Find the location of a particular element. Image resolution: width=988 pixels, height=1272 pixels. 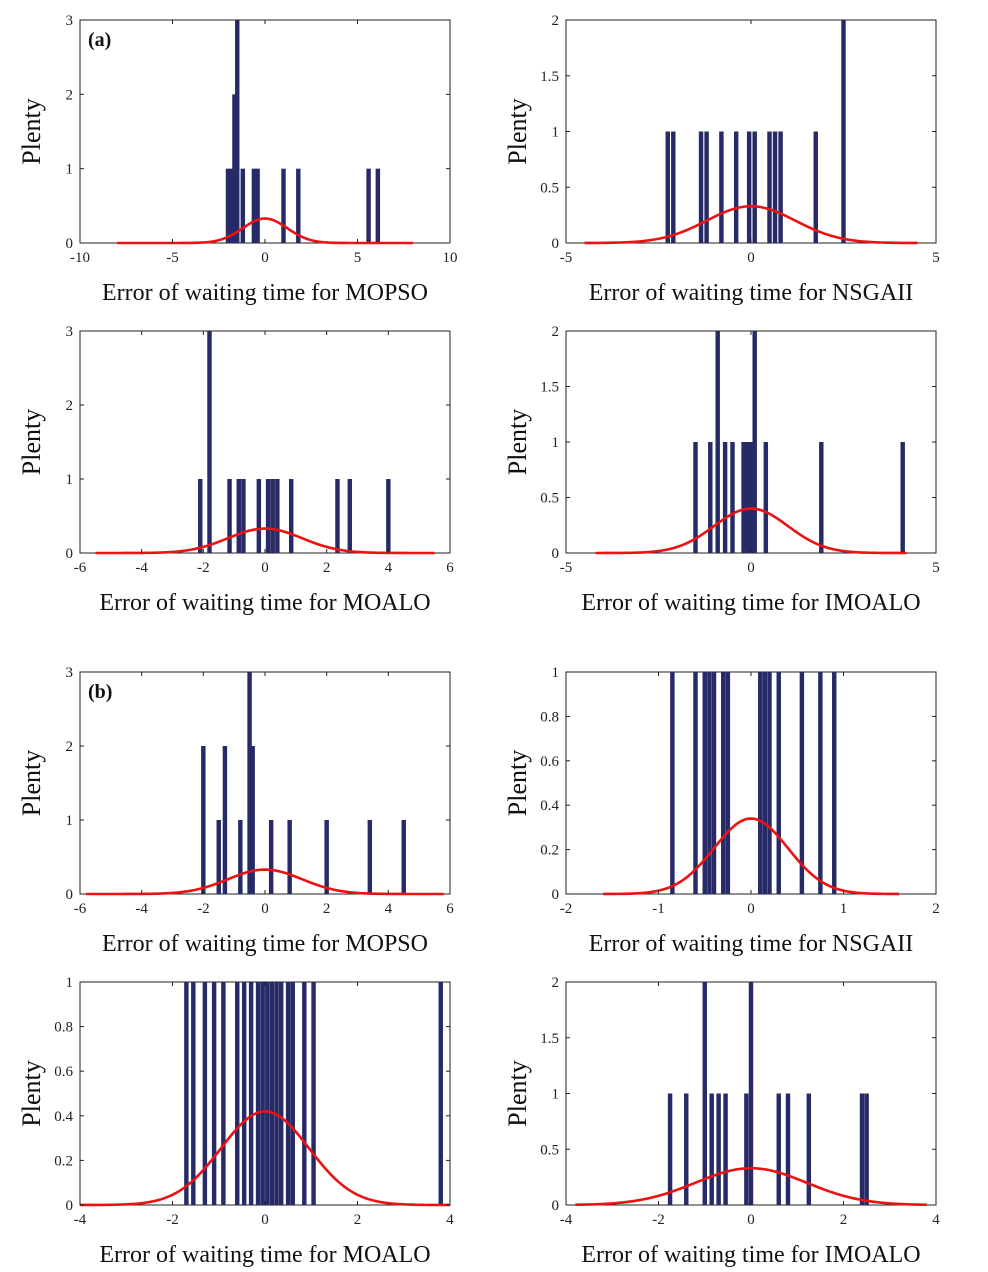

x-axis-label: Error of waiting time for NSGAII is located at coordinates (751, 944).